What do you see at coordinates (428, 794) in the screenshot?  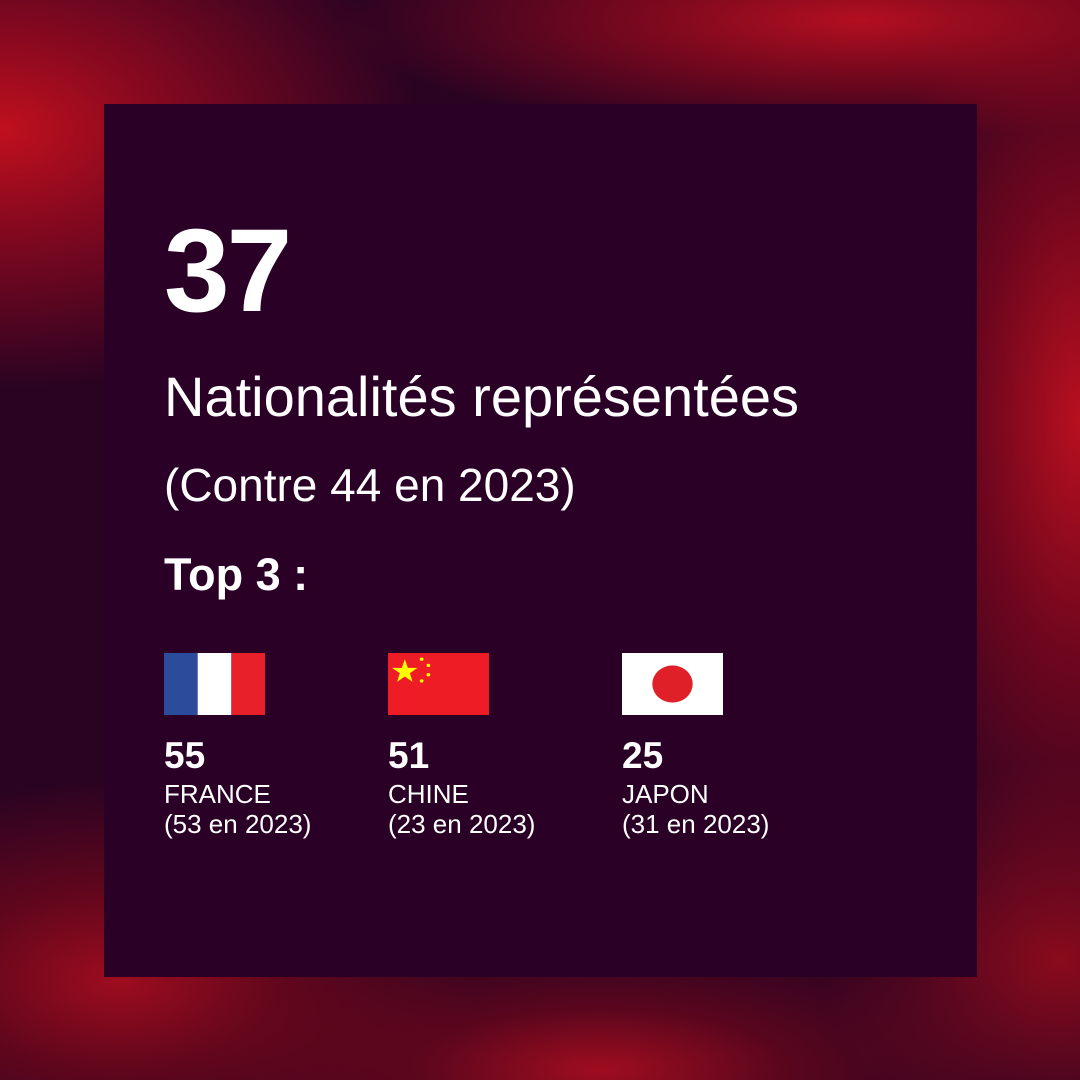 I see `country-name: CHINE` at bounding box center [428, 794].